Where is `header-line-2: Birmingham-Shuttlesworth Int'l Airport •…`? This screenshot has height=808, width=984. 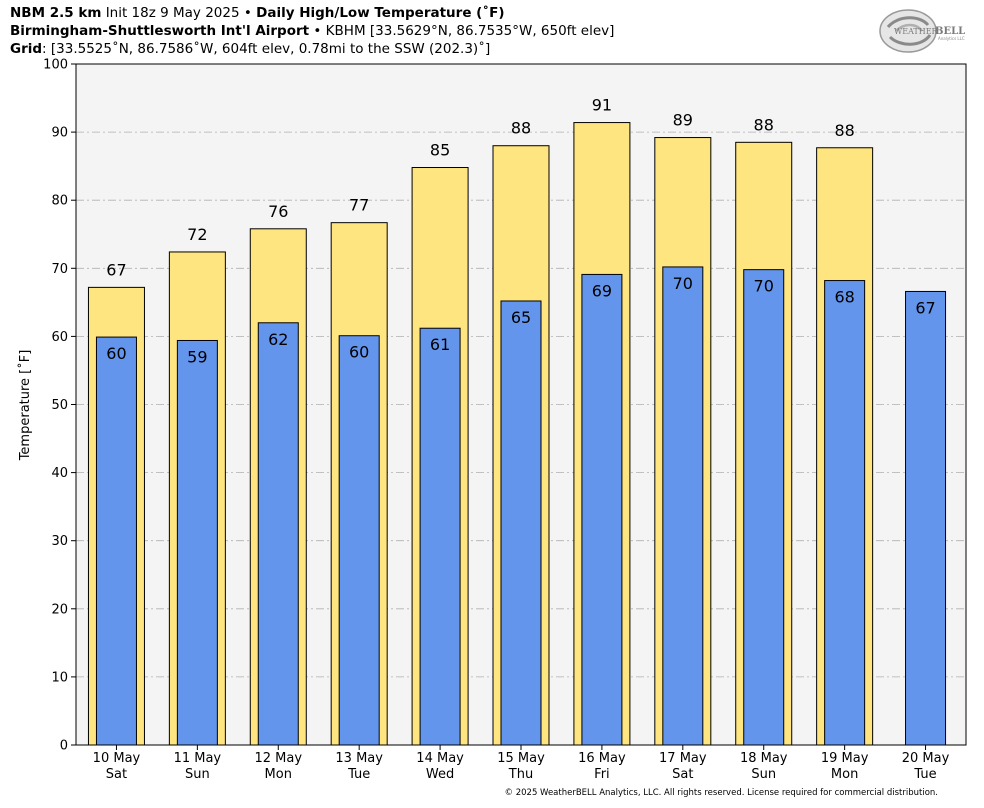 header-line-2: Birmingham-Shuttlesworth Int'l Airport •… is located at coordinates (312, 31).